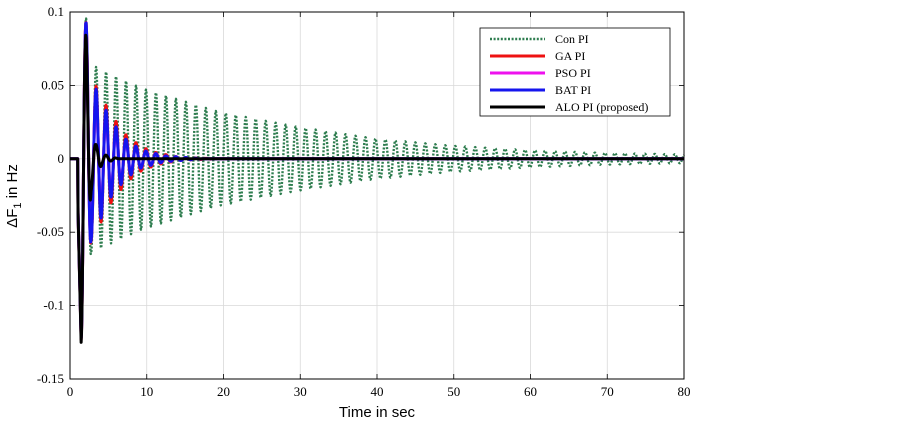 Image resolution: width=900 pixels, height=422 pixels. What do you see at coordinates (530, 391) in the screenshot?
I see `x-tick-label: 60` at bounding box center [530, 391].